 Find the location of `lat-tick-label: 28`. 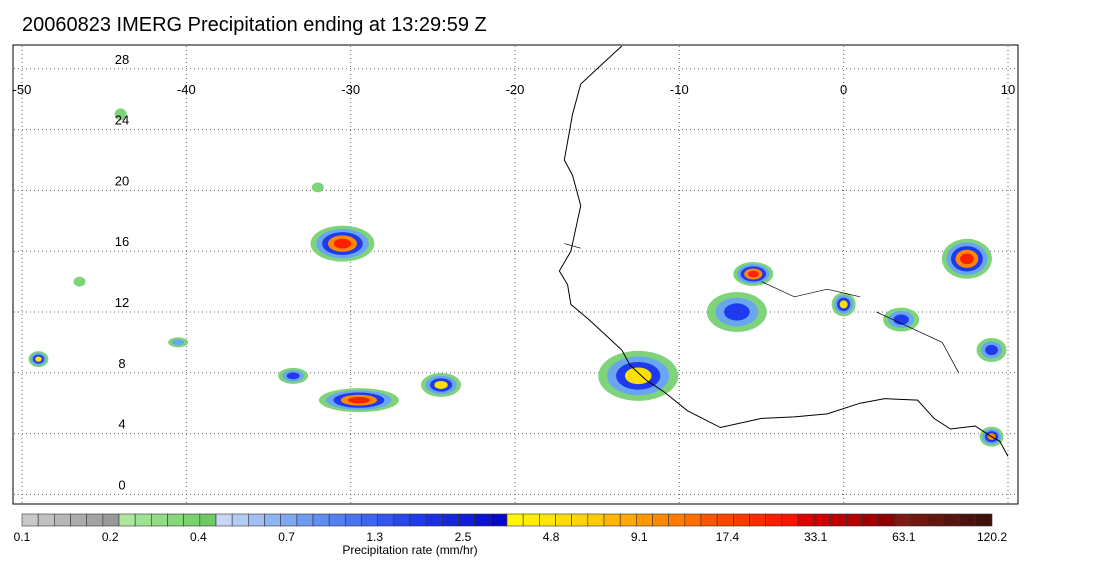

lat-tick-label: 28 is located at coordinates (122, 59).